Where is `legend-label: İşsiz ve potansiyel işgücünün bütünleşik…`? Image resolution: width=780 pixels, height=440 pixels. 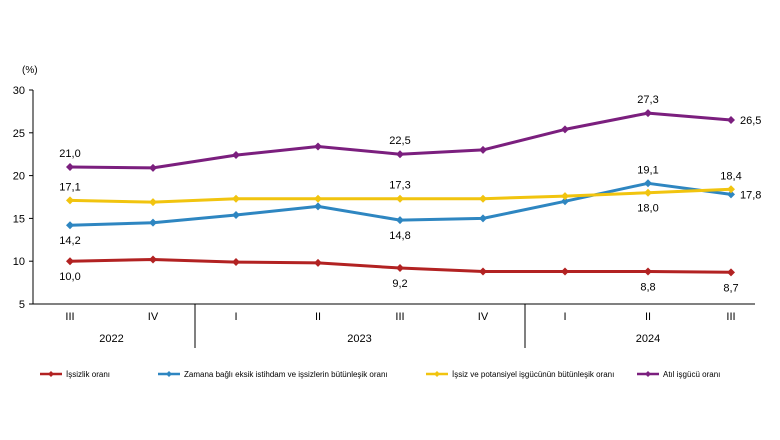 legend-label: İşsiz ve potansiyel işgücünün bütünleşik… is located at coordinates (533, 374).